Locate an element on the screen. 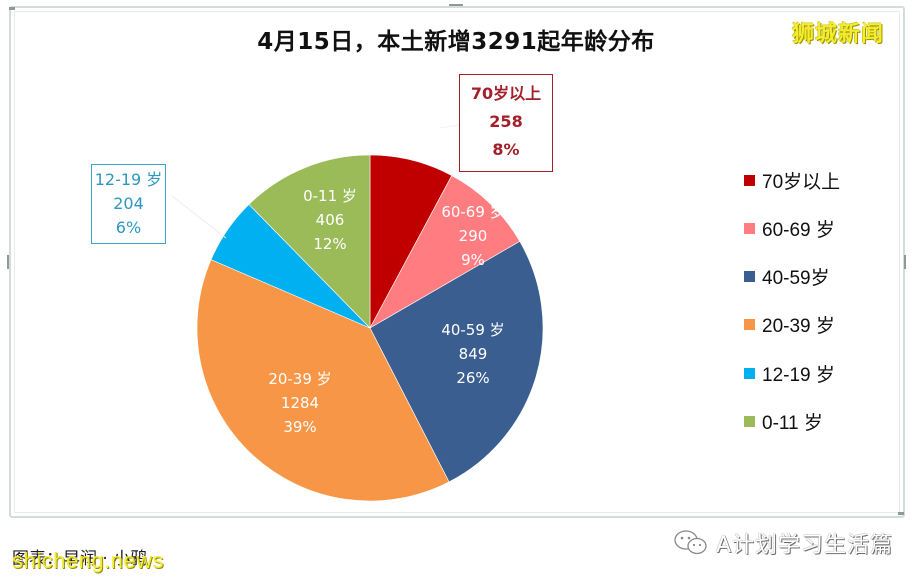 Image resolution: width=912 pixels, height=583 pixels. data-label-60-69: 60-69 岁 290 9% is located at coordinates (473, 236).